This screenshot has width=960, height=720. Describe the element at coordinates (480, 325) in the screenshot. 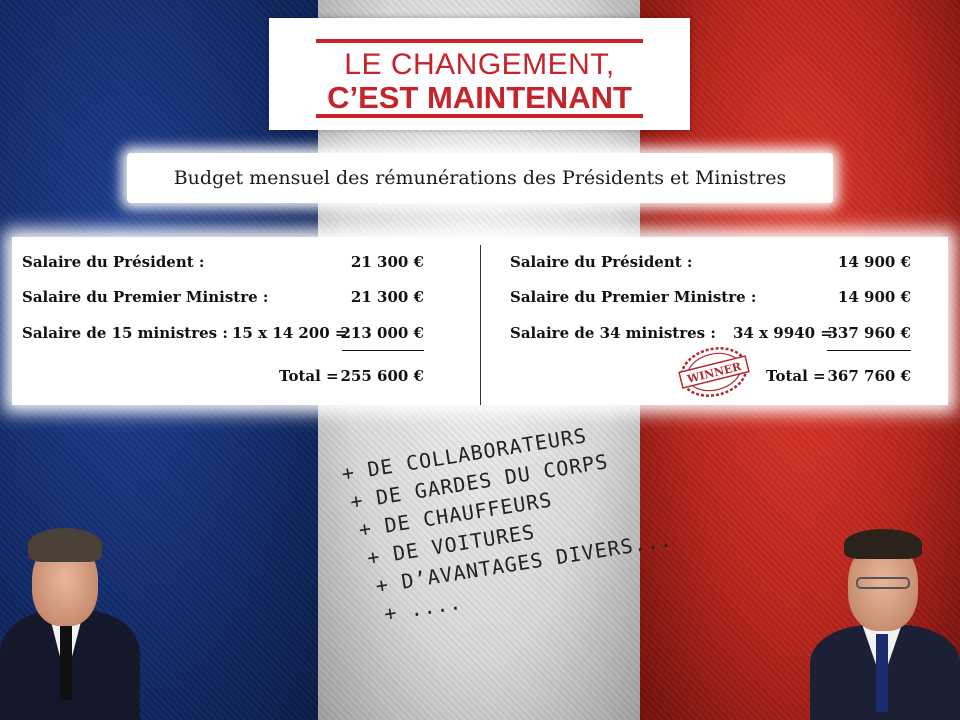

I see `column-divider` at that location.